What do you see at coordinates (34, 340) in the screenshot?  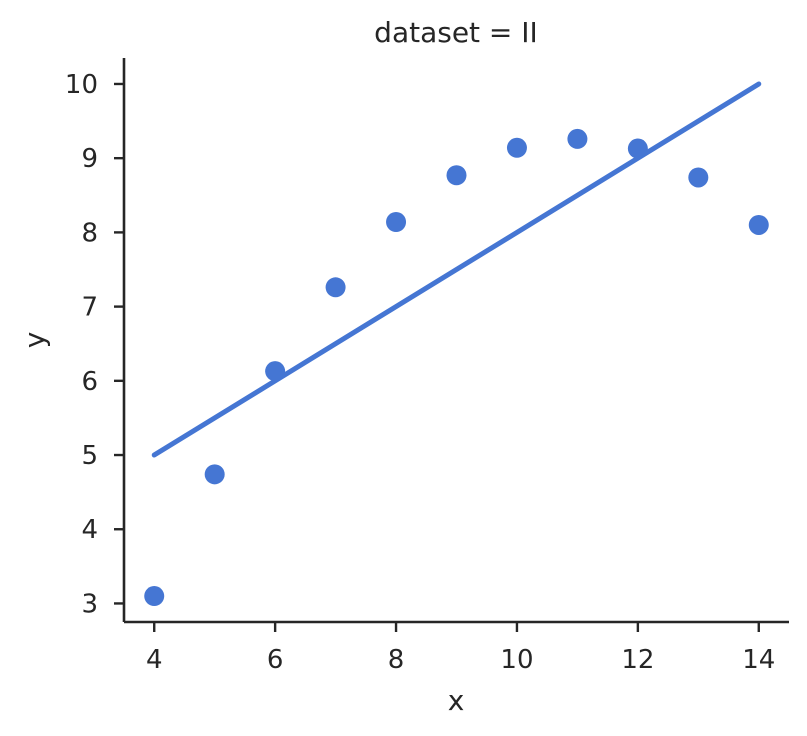 I see `y-axis-title: y` at bounding box center [34, 340].